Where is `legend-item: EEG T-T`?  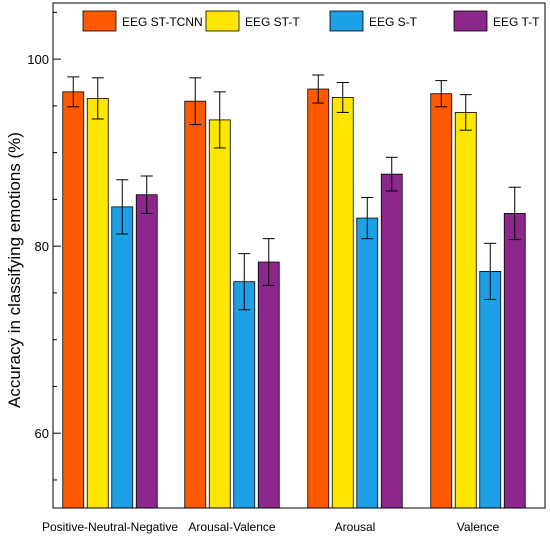
legend-item: EEG T-T is located at coordinates (496, 21).